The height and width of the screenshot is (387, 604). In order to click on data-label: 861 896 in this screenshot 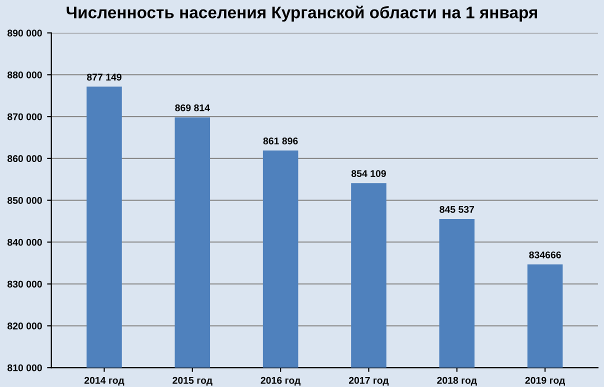, I will do `click(280, 141)`.